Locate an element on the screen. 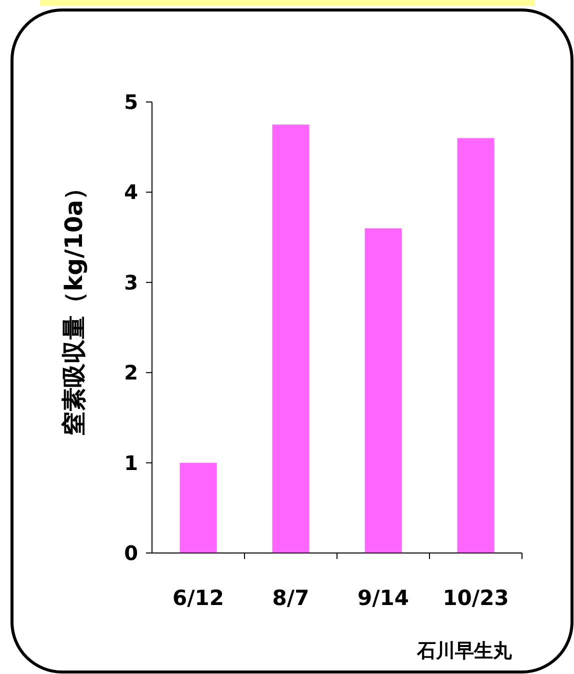 The height and width of the screenshot is (674, 574). y-tick-label: 2 is located at coordinates (131, 372).